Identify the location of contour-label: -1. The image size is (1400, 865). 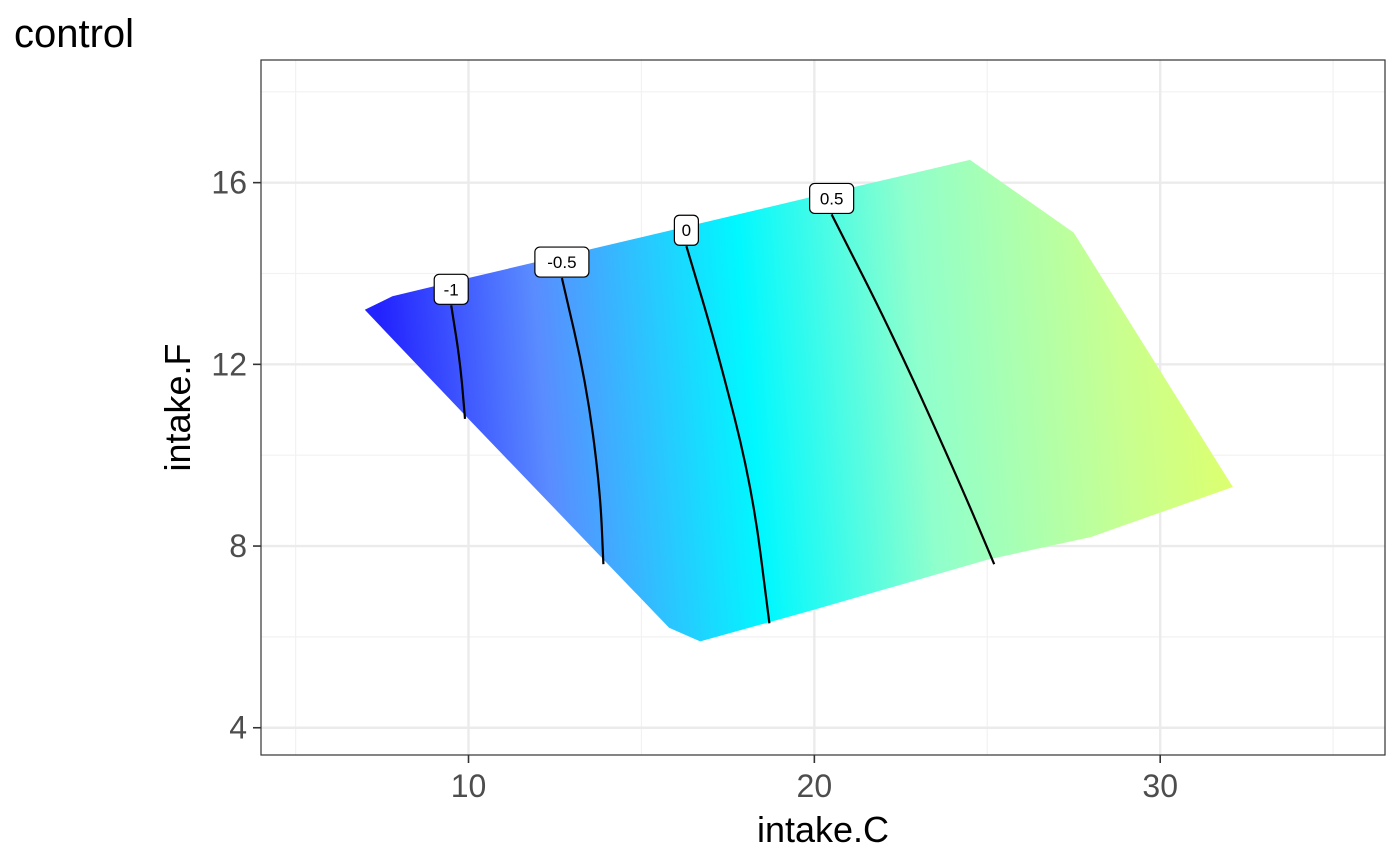
(451, 289).